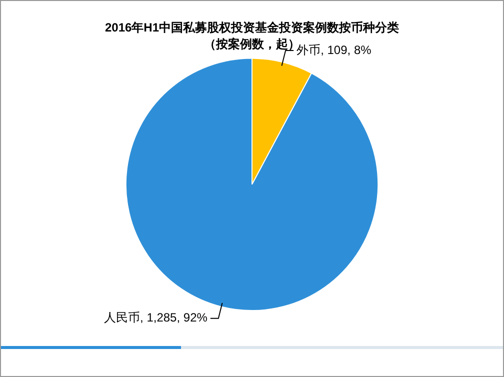 Image resolution: width=504 pixels, height=377 pixels. I want to click on chart-title: 2016年H1中国私募股权投资基金投资案例数按币种分类, so click(252, 27).